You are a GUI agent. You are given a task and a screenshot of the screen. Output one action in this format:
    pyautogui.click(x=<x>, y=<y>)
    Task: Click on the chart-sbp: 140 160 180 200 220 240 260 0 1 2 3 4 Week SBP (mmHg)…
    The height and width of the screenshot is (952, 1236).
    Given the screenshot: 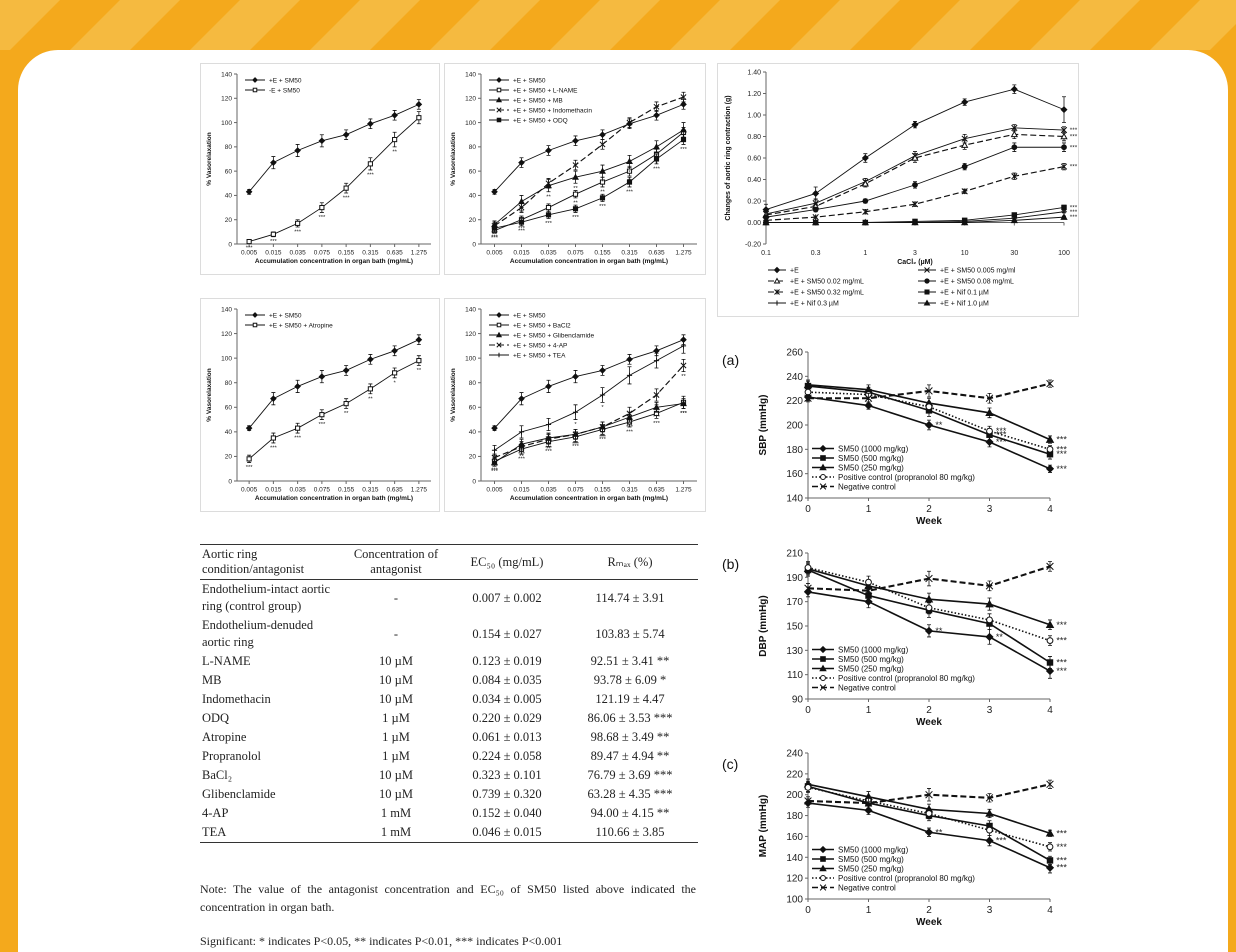 What is the action you would take?
    pyautogui.click(x=915, y=440)
    